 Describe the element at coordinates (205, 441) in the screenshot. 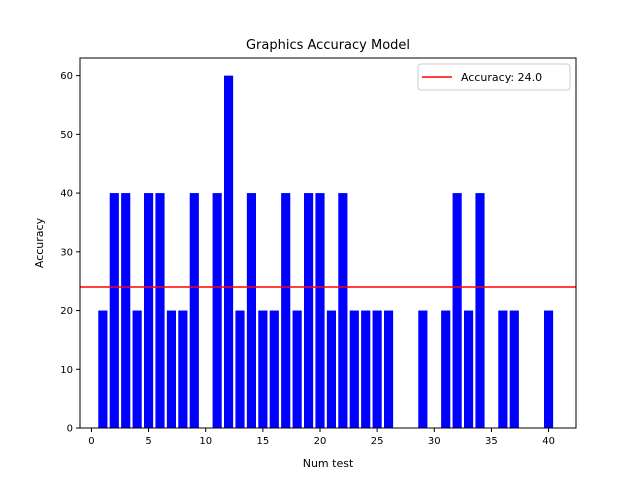

I see `x-tick-label: 10` at that location.